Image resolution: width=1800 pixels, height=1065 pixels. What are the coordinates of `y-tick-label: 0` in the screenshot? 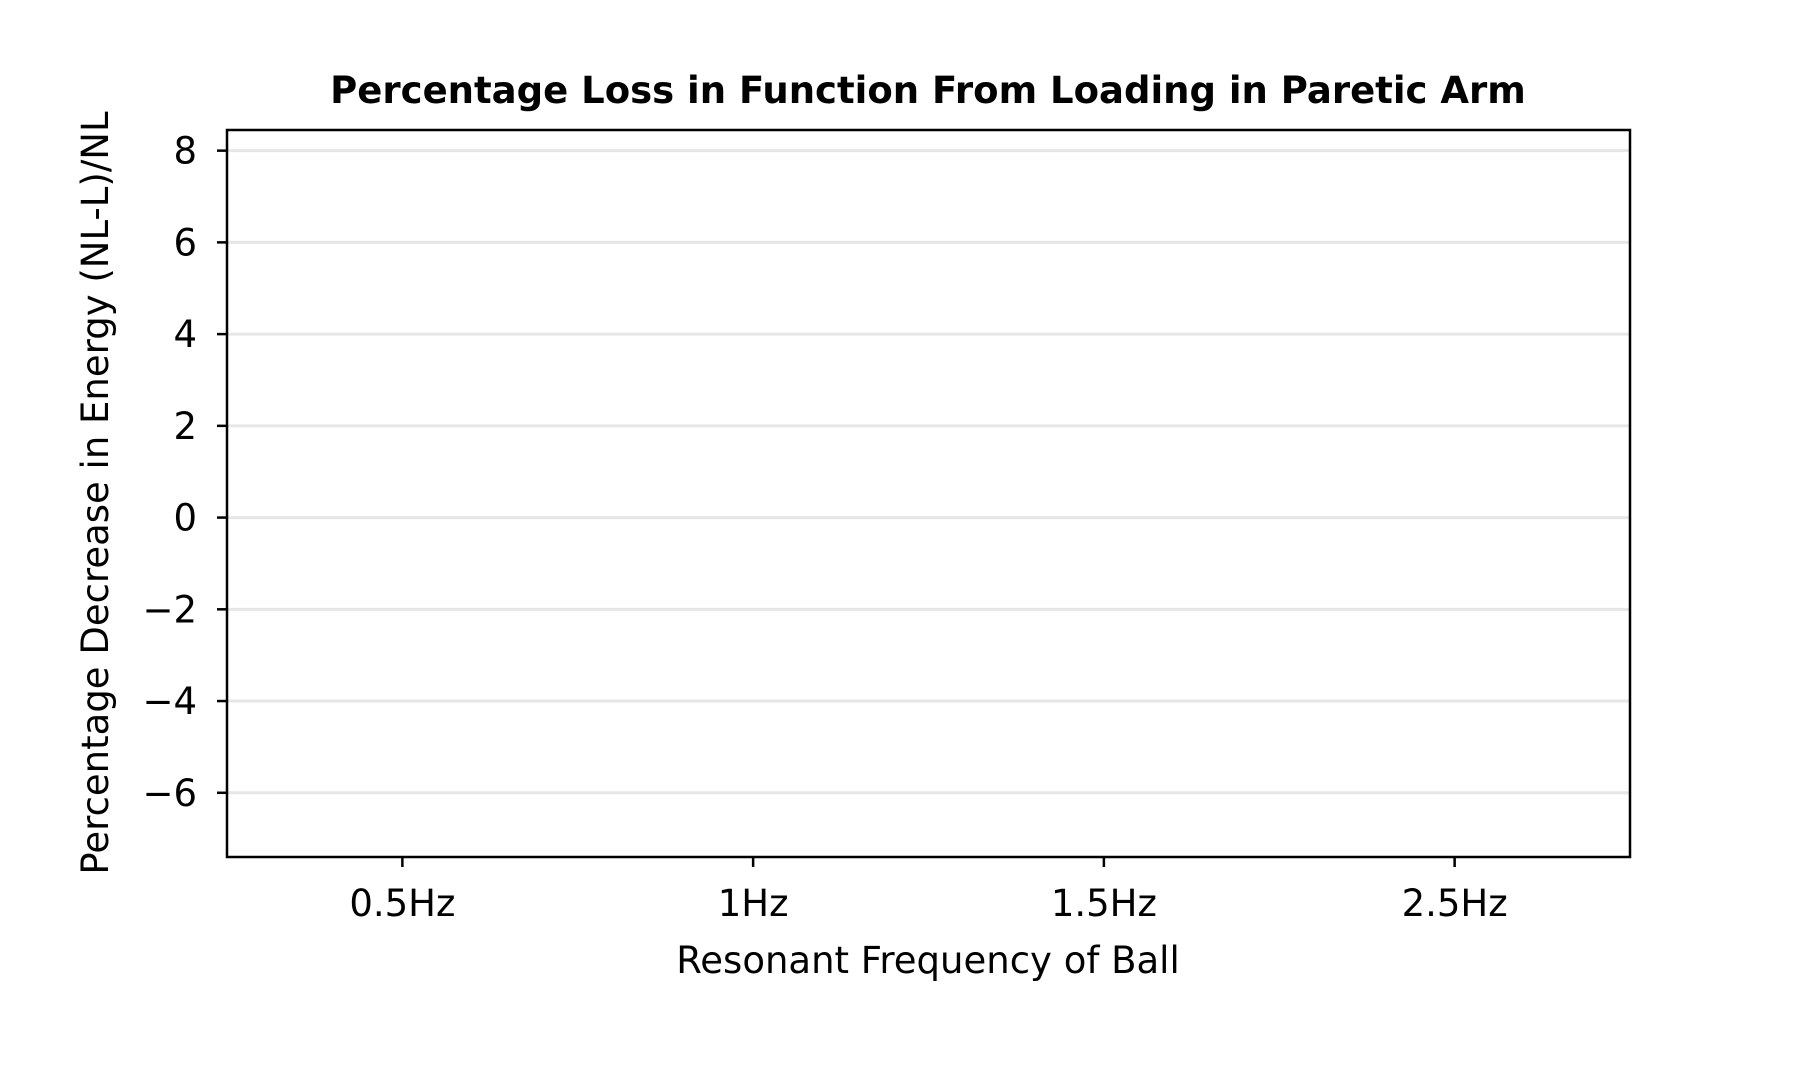 It's located at (185, 518).